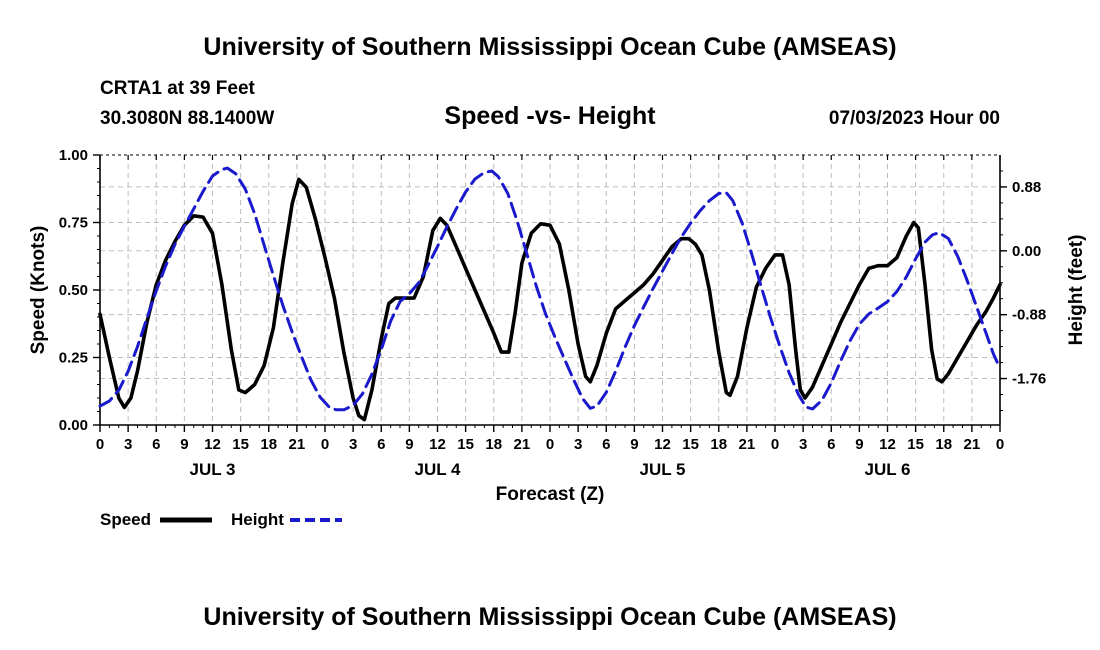 The width and height of the screenshot is (1100, 650). I want to click on y-left-tick-label: 0.00, so click(73, 425).